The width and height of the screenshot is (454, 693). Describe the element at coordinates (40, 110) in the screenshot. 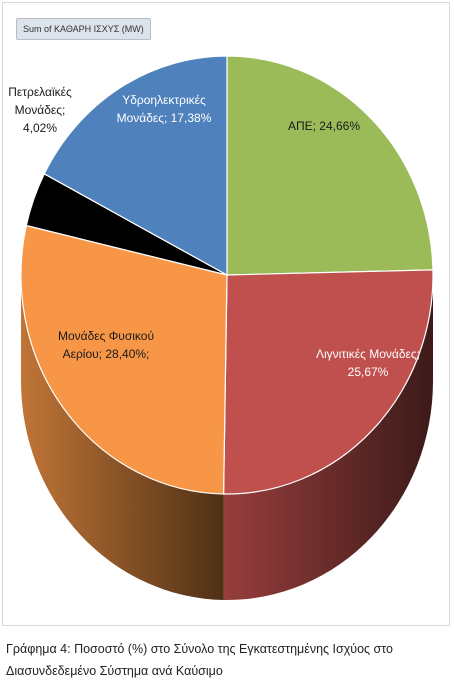

I see `data-label-oil: Πετρελαϊκές Μονάδες; 4,02%` at that location.